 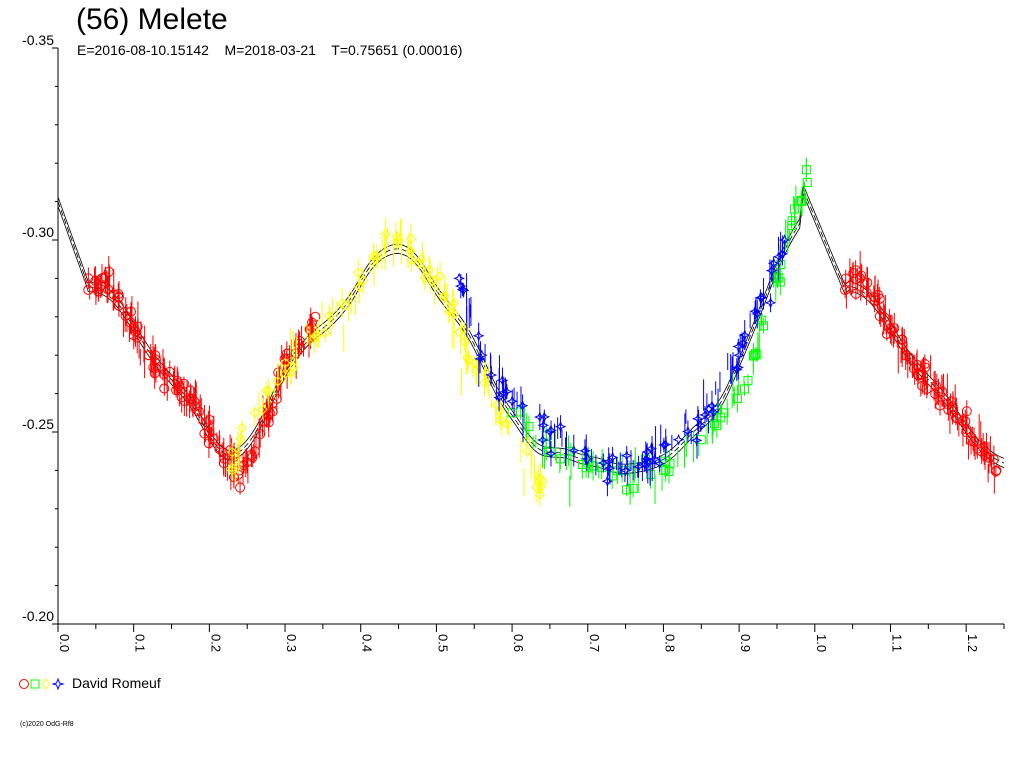 What do you see at coordinates (64, 643) in the screenshot?
I see `x-tick-label: 0.0` at bounding box center [64, 643].